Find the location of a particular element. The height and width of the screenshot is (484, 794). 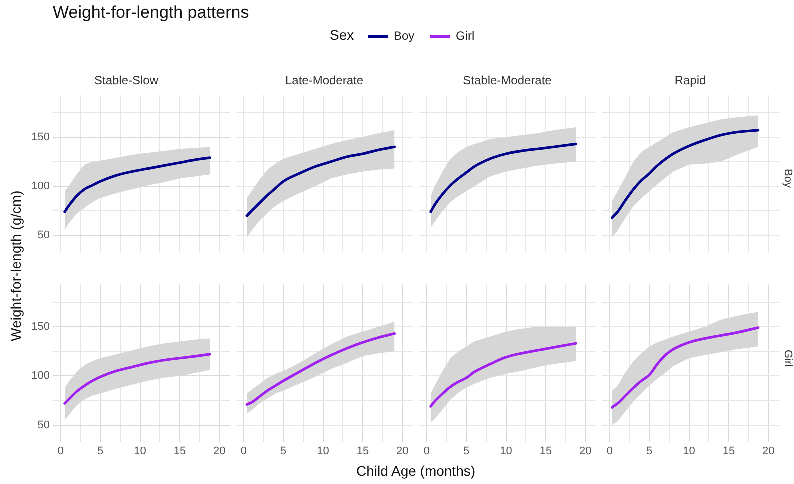

chart-title: Rapid is located at coordinates (690, 81).